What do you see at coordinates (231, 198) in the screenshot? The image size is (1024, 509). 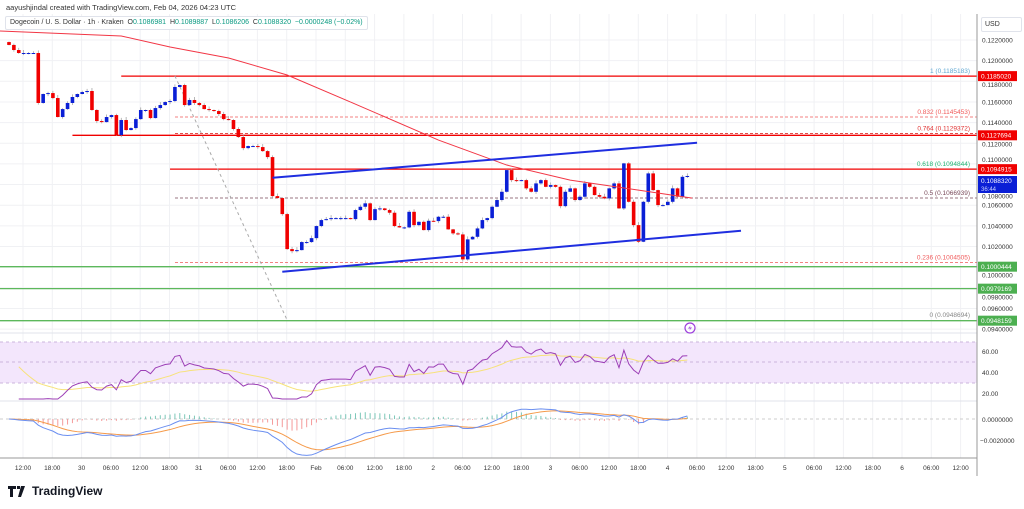 I see `fib-trend-line` at bounding box center [231, 198].